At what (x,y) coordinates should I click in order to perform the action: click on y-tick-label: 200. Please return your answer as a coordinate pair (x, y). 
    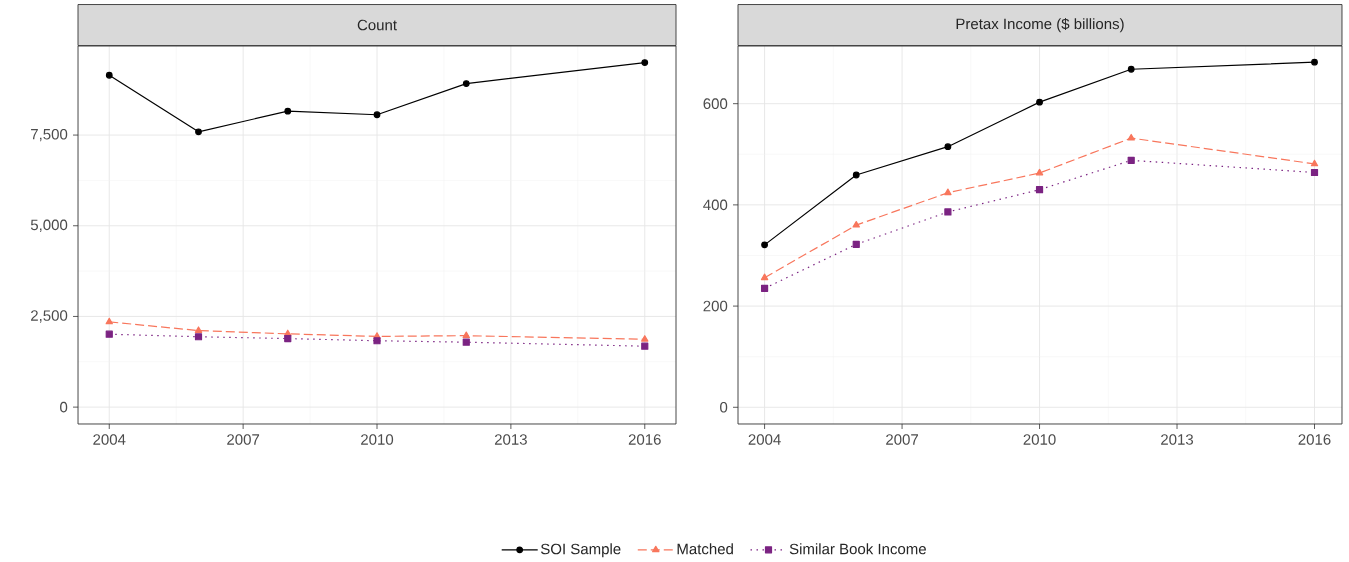
    Looking at the image, I should click on (715, 306).